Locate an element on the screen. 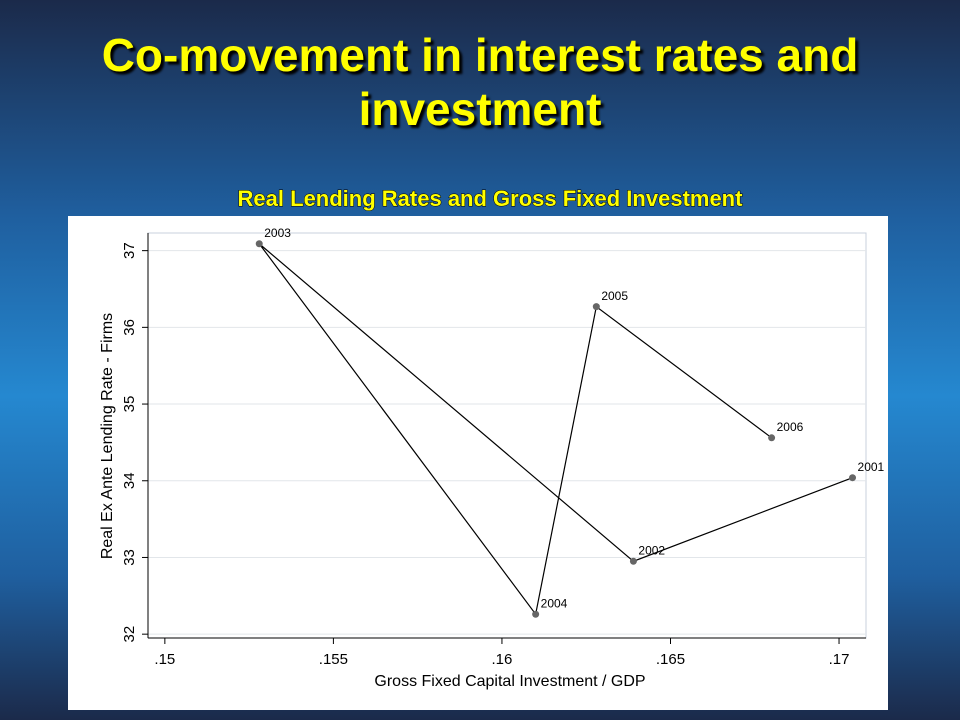 The width and height of the screenshot is (960, 720). y-tick-label: 34 is located at coordinates (129, 480).